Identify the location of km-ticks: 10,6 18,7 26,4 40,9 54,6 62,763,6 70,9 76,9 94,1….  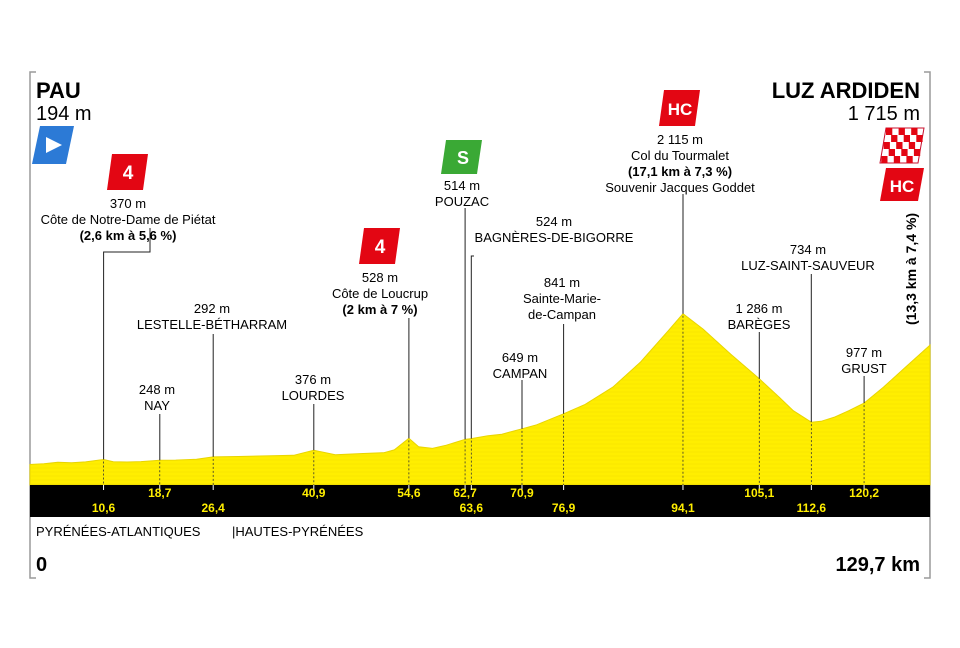
(485, 500).